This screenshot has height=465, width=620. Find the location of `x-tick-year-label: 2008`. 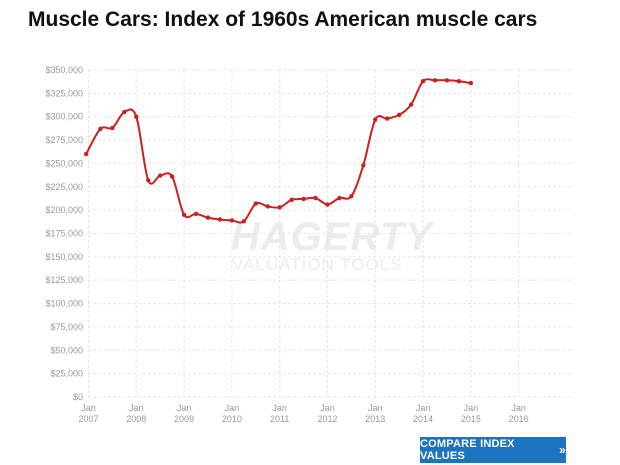

x-tick-year-label: 2008 is located at coordinates (136, 419).